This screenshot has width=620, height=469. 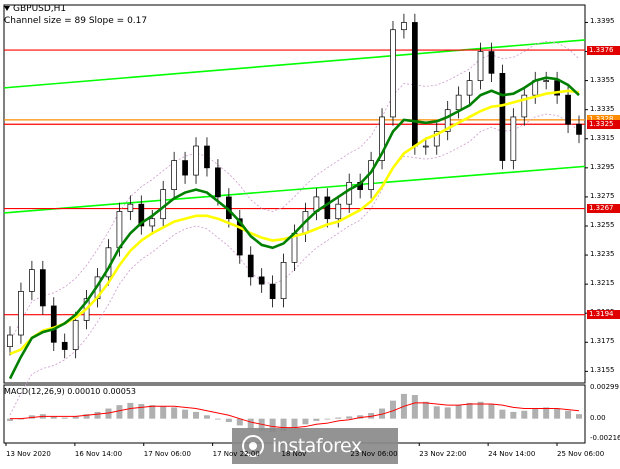 What do you see at coordinates (603, 124) in the screenshot?
I see `level-label: 1.3325` at bounding box center [603, 124].